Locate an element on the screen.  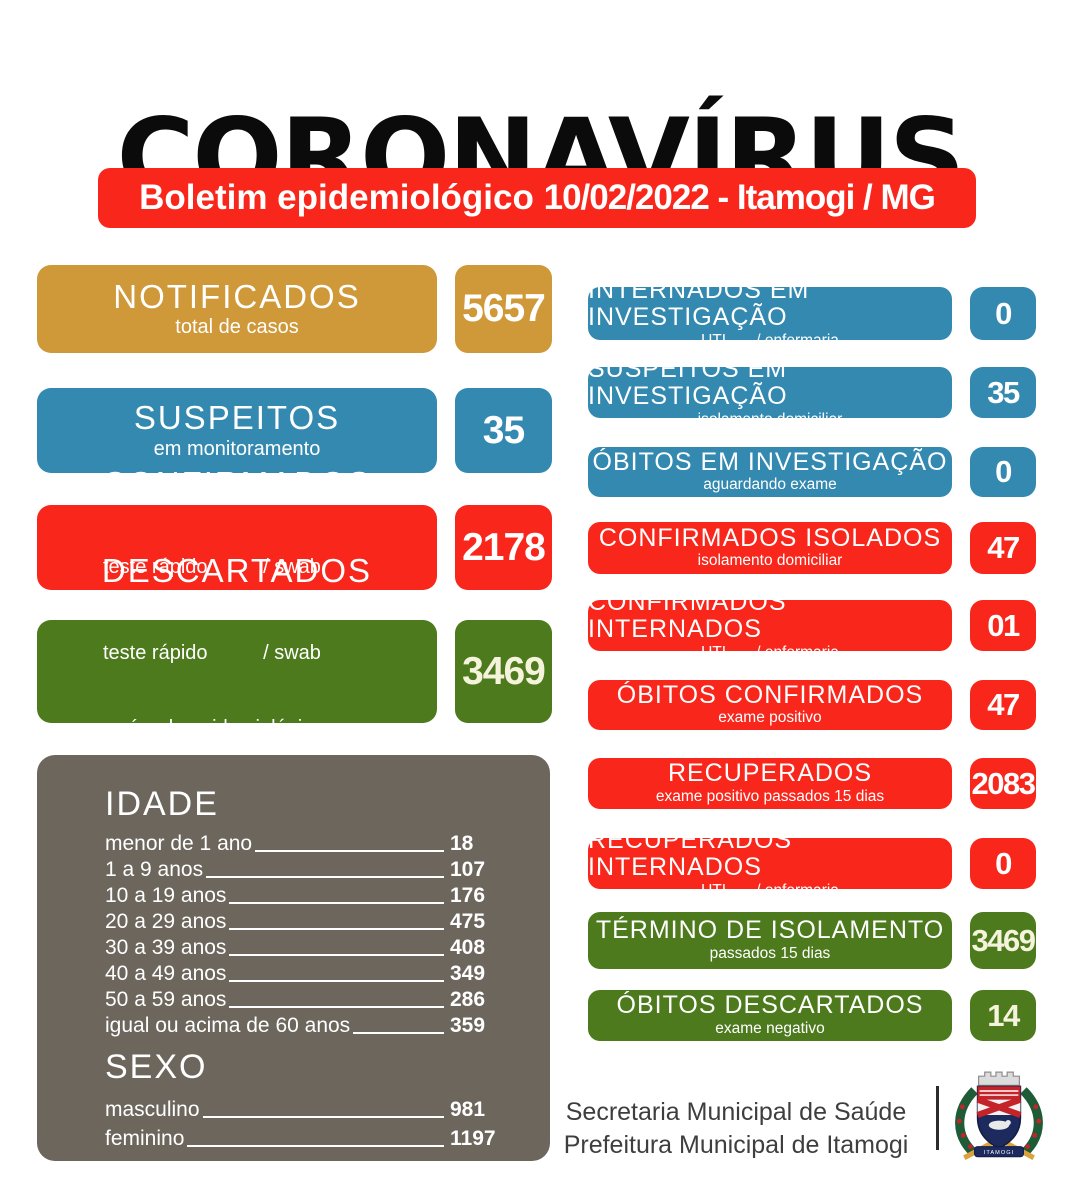
scroll-text: ITAMOGI is located at coordinates (999, 1153).